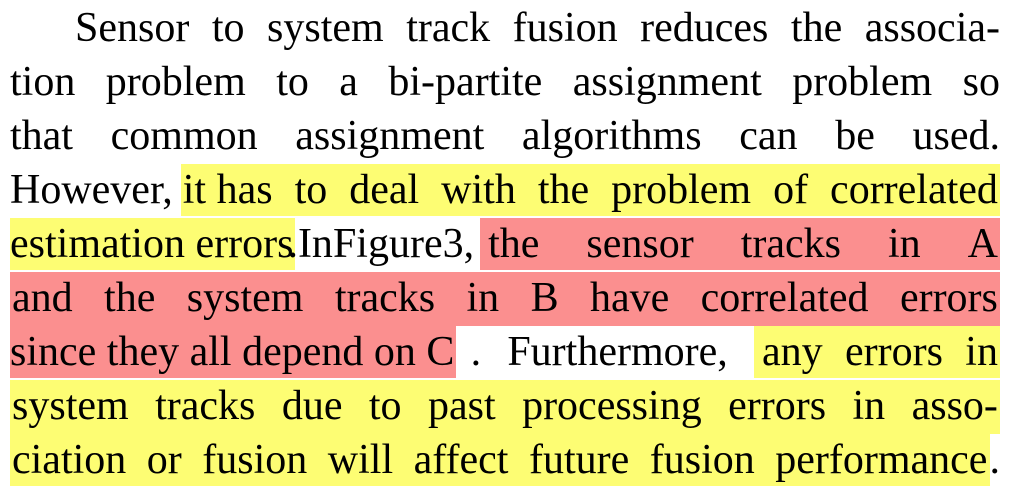 The height and width of the screenshot is (500, 1020). I want to click on word: used., so click(956, 136).